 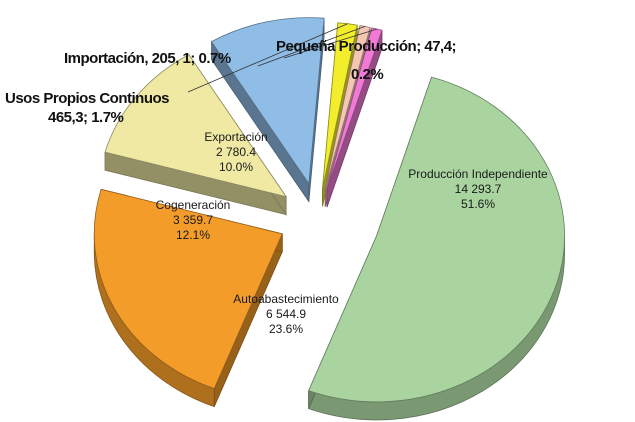 What do you see at coordinates (267, 101) in the screenshot?
I see `slice-exportacion` at bounding box center [267, 101].